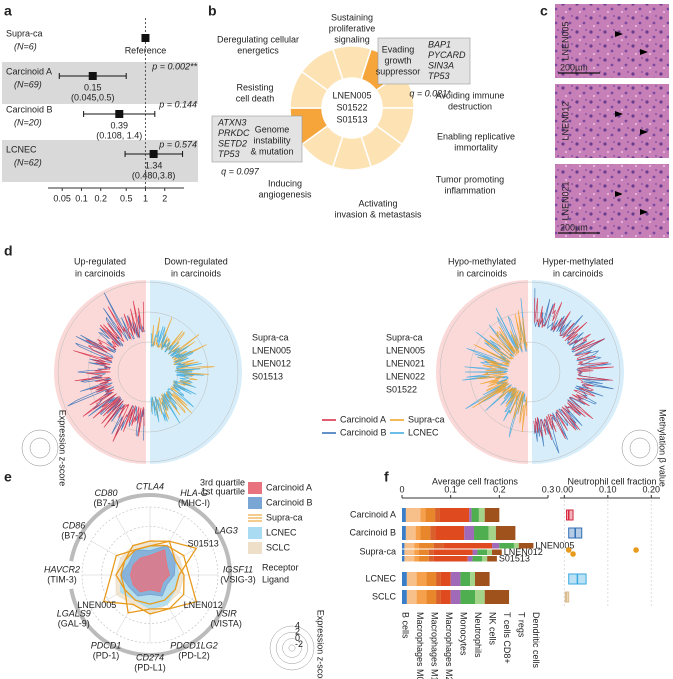 Image resolution: width=673 pixels, height=679 pixels. I want to click on axis-gene: CD86, so click(73, 525).